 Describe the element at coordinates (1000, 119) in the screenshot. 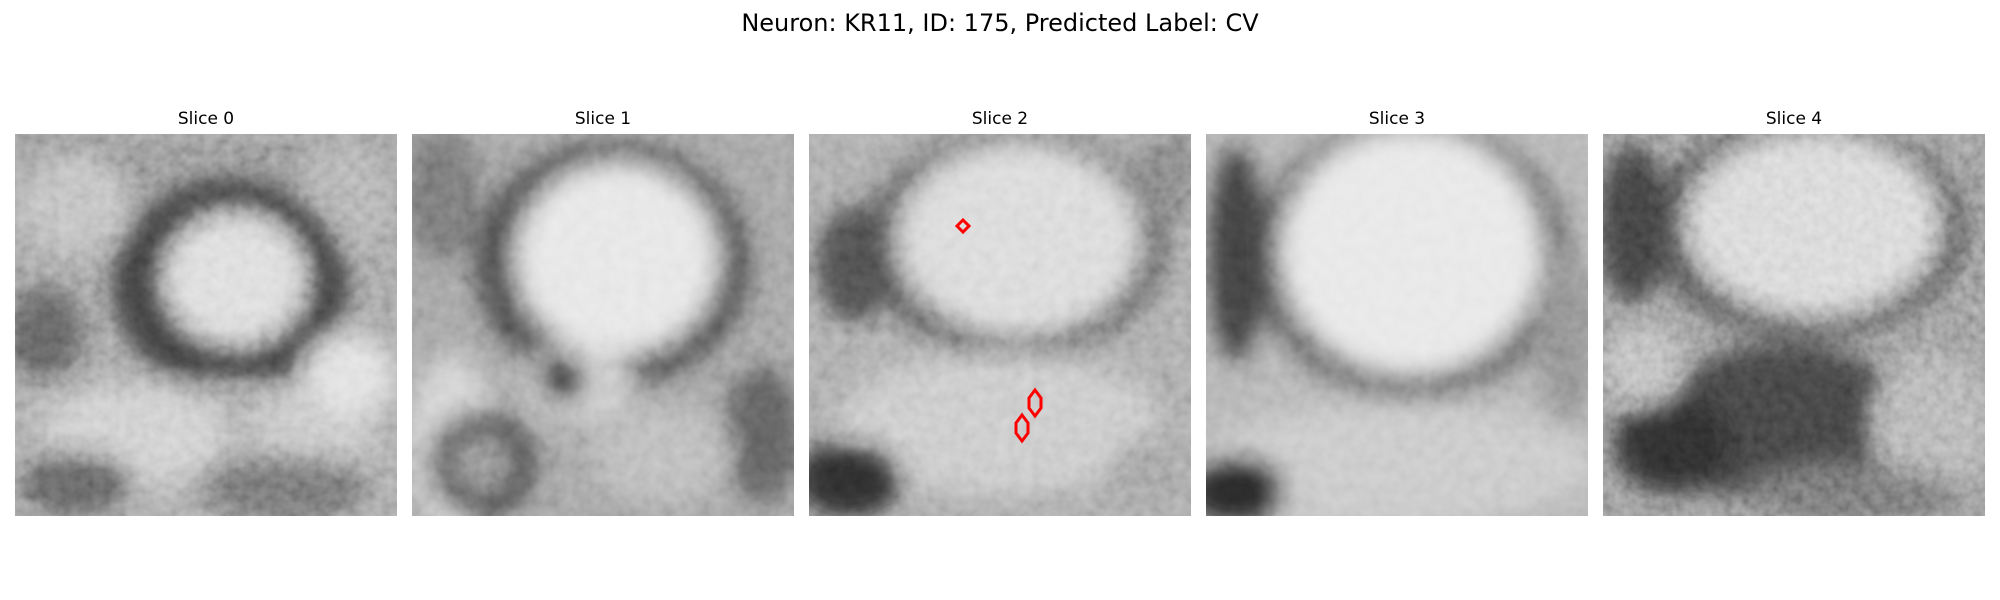

I see `slice-title: Slice 2` at that location.